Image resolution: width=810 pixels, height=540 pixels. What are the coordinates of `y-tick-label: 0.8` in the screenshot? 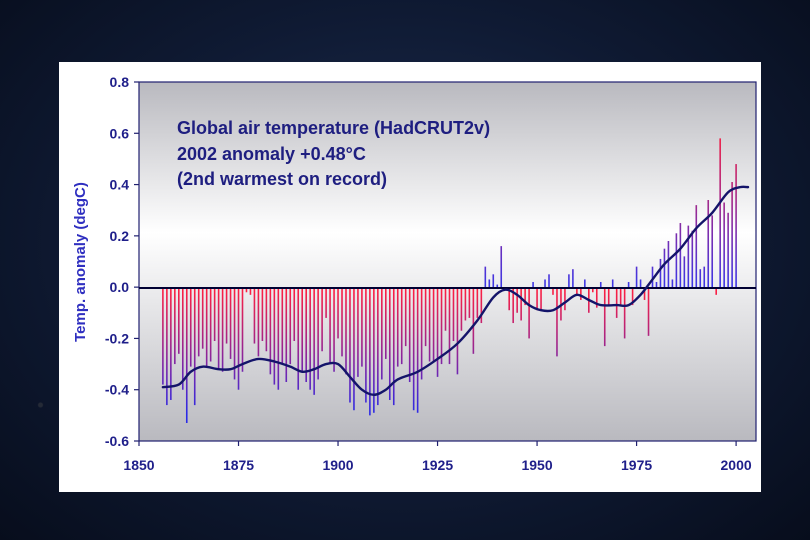 It's located at (120, 82).